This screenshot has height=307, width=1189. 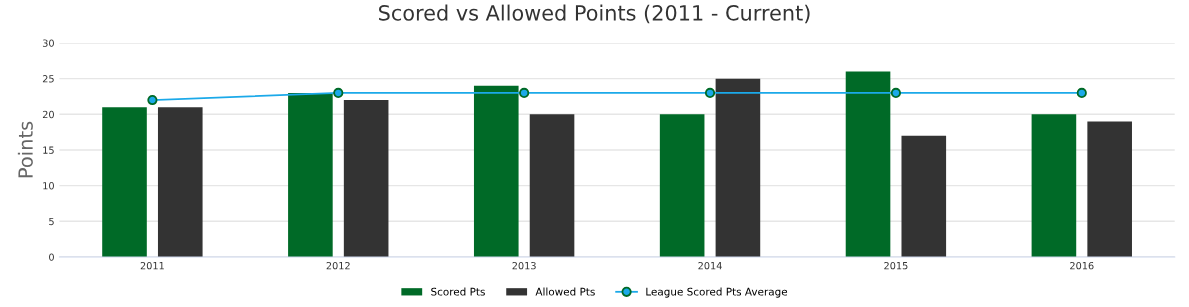 What do you see at coordinates (25, 149) in the screenshot?
I see `y-axis-title: Points` at bounding box center [25, 149].